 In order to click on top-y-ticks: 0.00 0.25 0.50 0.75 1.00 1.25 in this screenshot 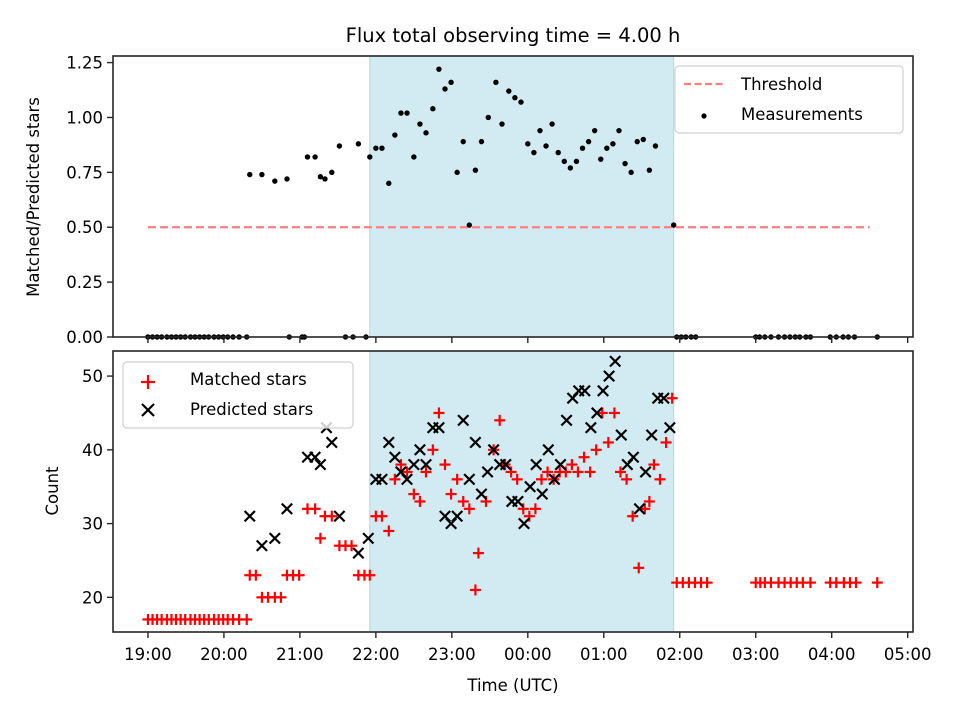, I will do `click(89, 200)`.